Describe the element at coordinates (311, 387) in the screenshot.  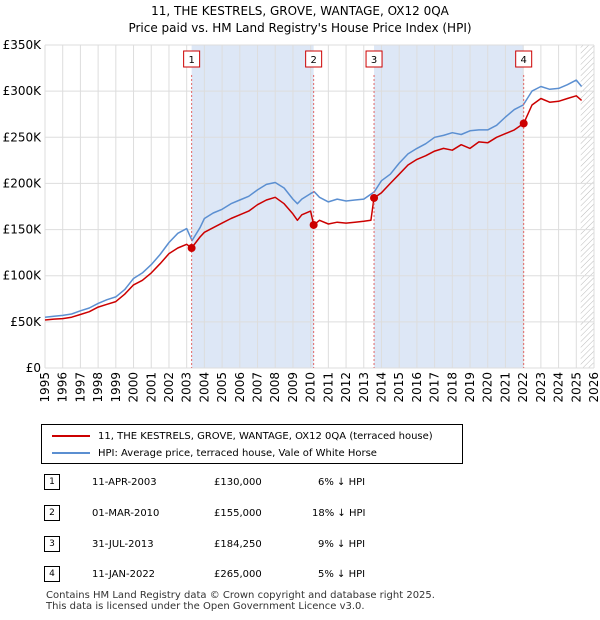
I see `x-tick-label: 2010` at that location.